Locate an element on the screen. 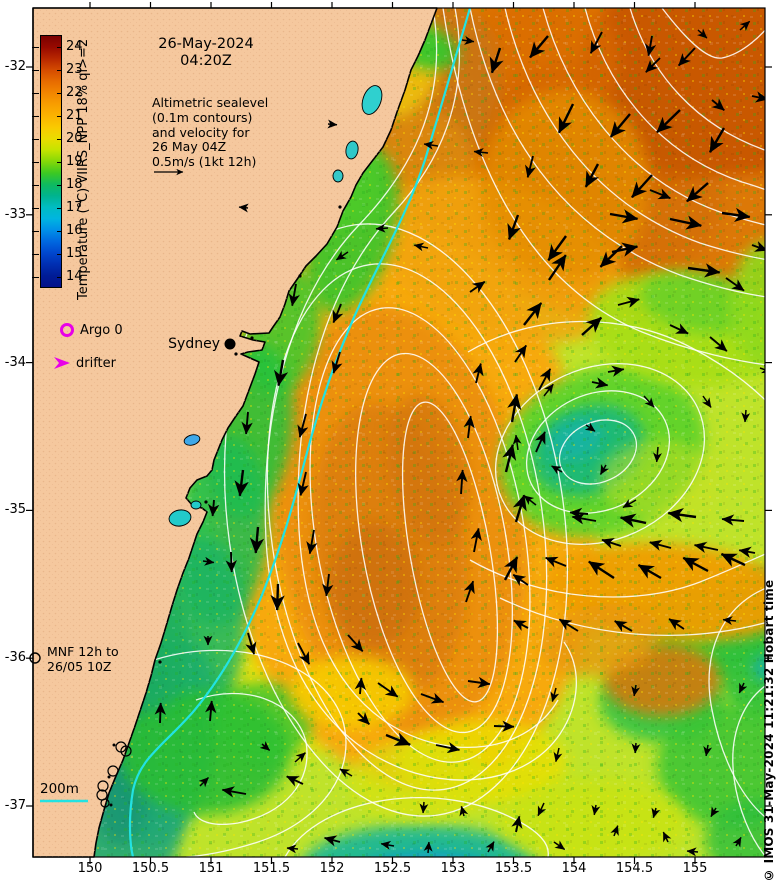 This screenshot has width=780, height=890. x-axis-label: 151.5 is located at coordinates (271, 868).